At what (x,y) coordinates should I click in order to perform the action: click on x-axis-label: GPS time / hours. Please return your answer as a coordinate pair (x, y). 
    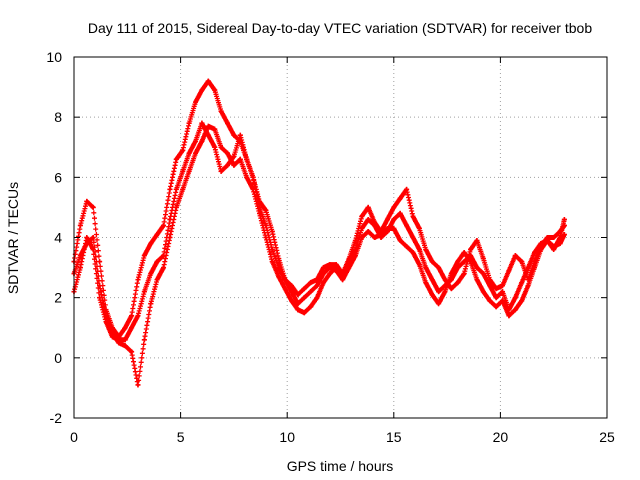
    Looking at the image, I should click on (340, 466).